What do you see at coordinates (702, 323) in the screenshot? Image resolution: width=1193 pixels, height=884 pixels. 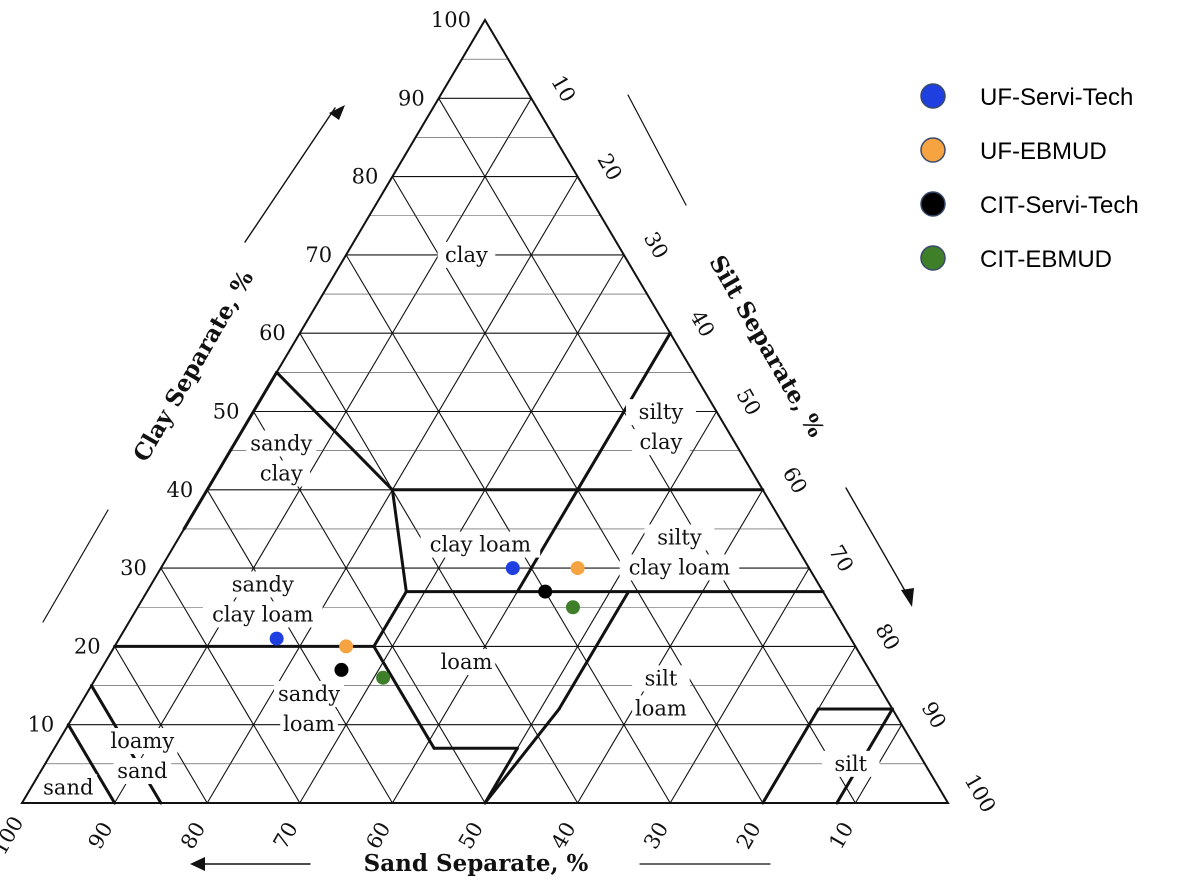 I see `silt-tick-label: 40` at bounding box center [702, 323].